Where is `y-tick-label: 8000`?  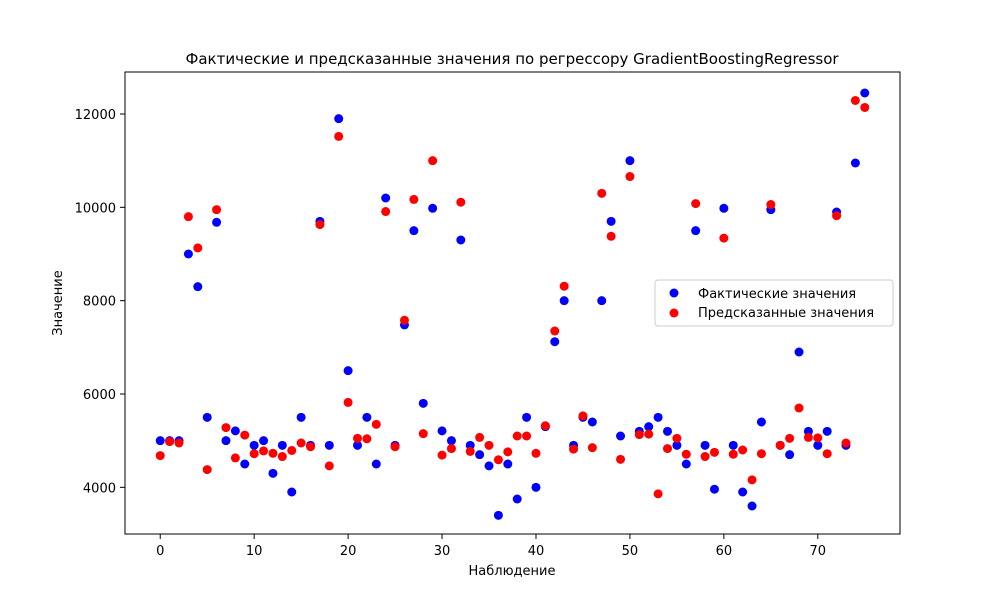
y-tick-label: 8000 is located at coordinates (99, 302).